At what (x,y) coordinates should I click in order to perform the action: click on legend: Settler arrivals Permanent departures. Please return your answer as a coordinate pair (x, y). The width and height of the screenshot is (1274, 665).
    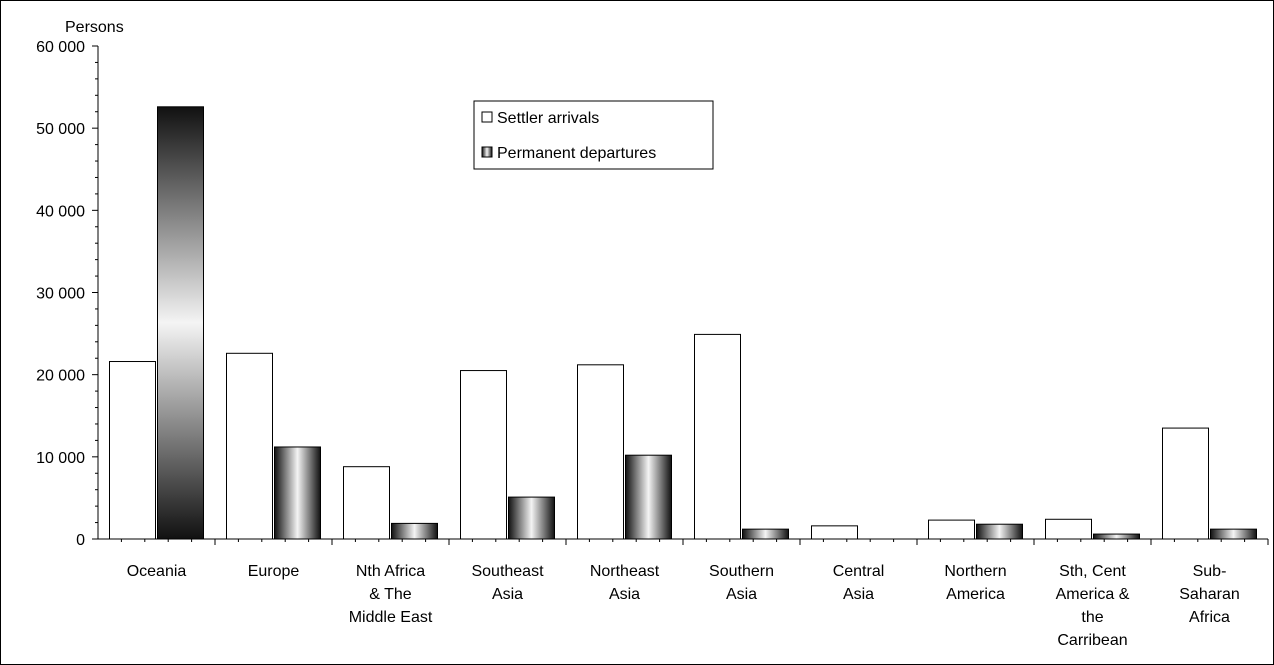
    Looking at the image, I should click on (593, 135).